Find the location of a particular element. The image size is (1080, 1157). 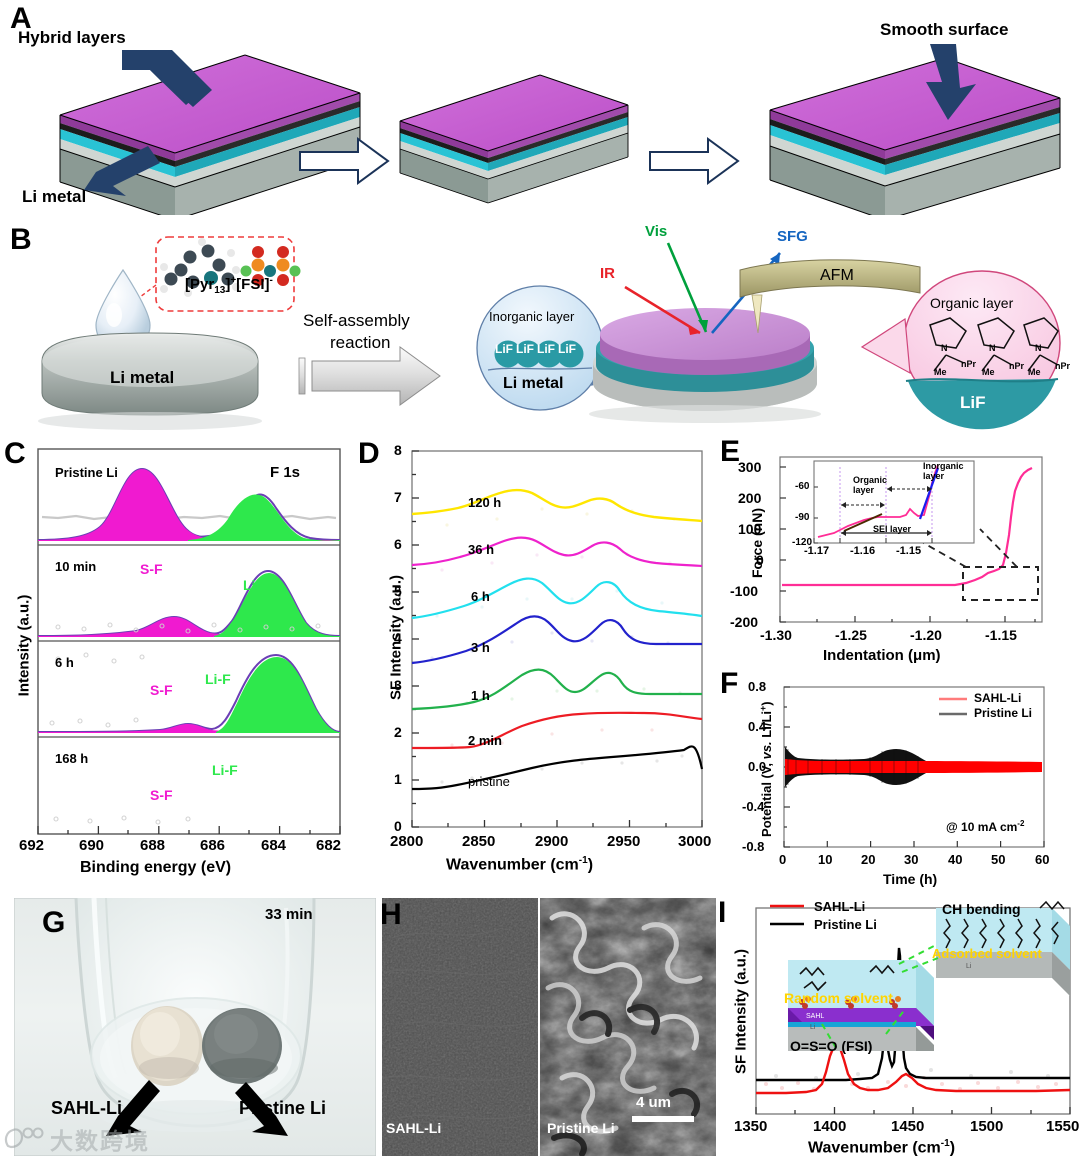

panel-d-series-label-pristine: pristine is located at coordinates (489, 781).